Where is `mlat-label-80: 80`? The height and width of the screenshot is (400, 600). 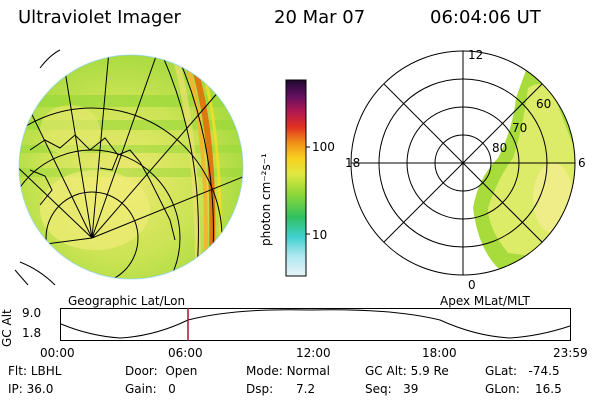 mlat-label-80: 80 is located at coordinates (500, 148).